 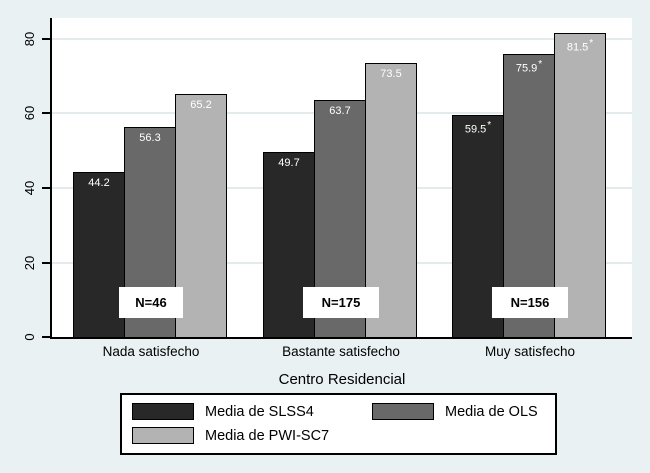 I want to click on legend-swatch-ols, so click(x=403, y=411).